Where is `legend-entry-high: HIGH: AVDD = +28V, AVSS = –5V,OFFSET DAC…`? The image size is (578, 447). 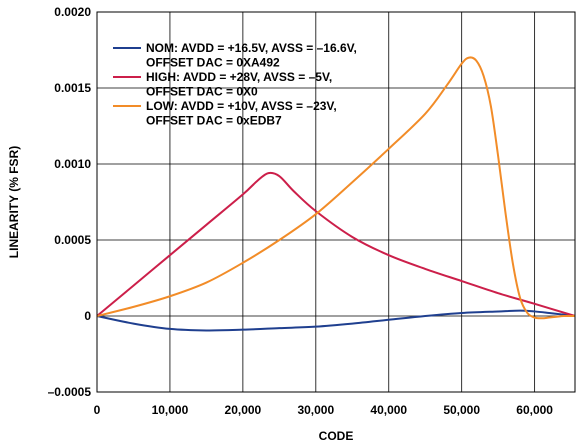 legend-entry-high: HIGH: AVDD = +28V, AVSS = –5V,OFFSET DAC… is located at coordinates (222, 84).